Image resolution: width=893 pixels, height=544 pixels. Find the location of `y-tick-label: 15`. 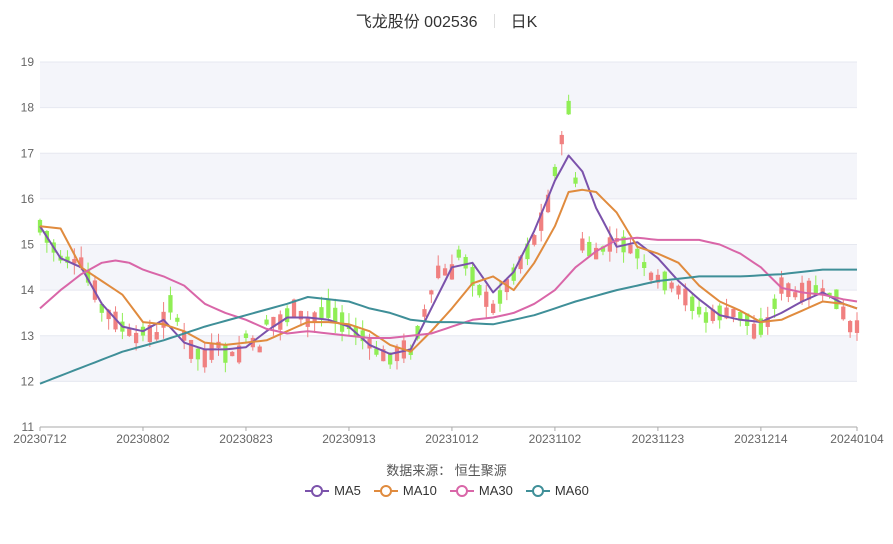

y-tick-label: 15 is located at coordinates (28, 245).